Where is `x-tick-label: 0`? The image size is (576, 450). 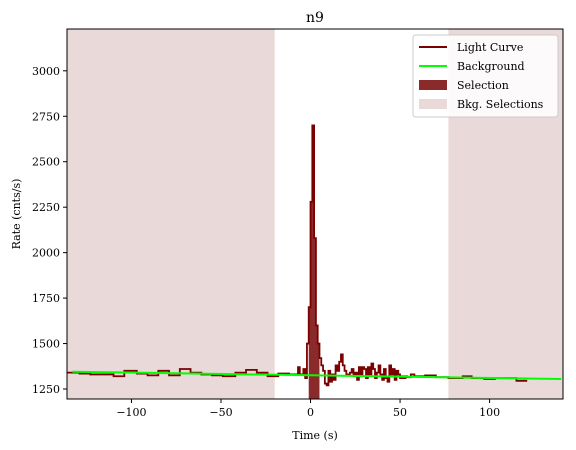 x-tick-label: 0 is located at coordinates (310, 412).